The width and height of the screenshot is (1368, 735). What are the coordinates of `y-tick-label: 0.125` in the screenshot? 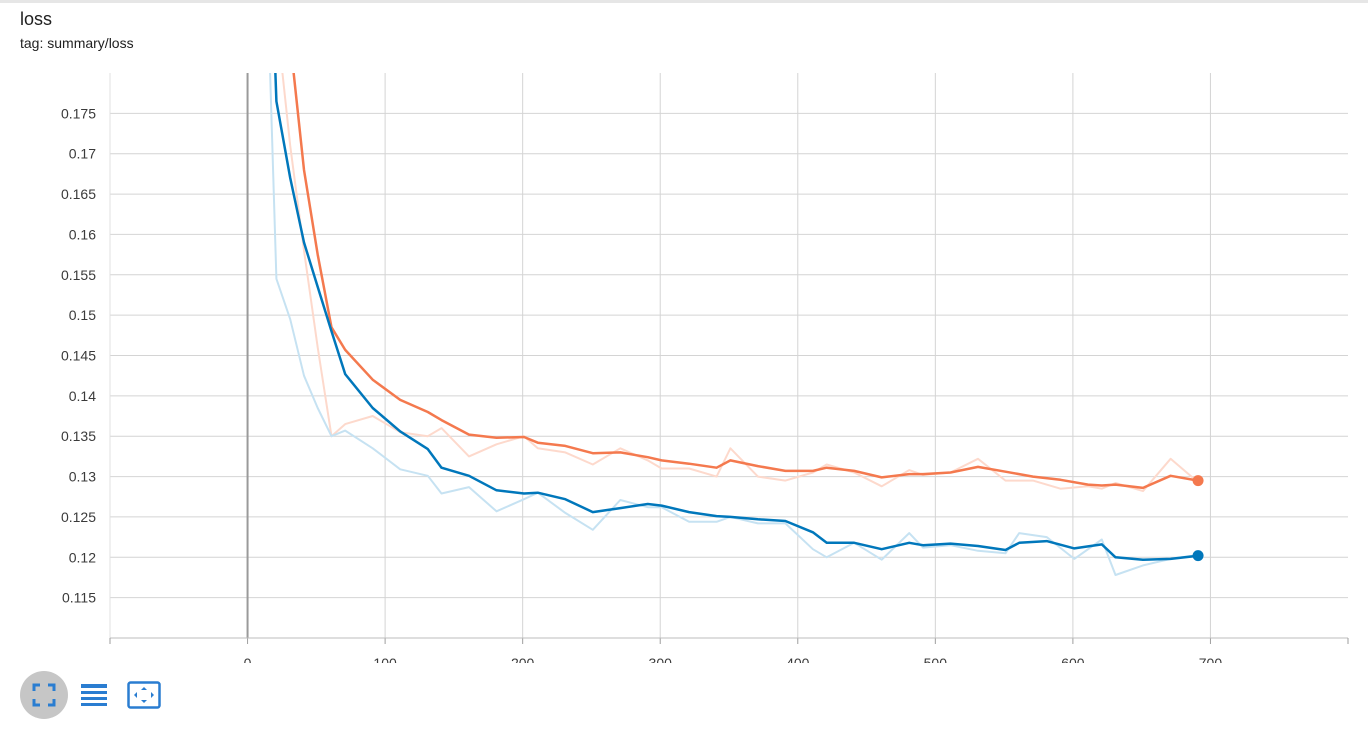 It's located at (78, 517).